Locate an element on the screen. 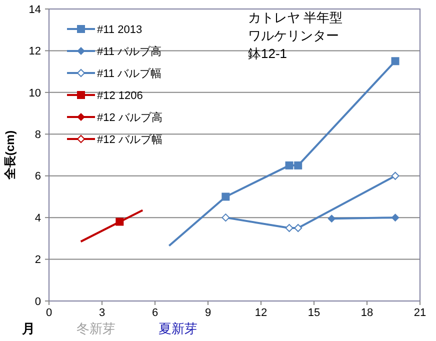  legend-label: #11 バルブ幅 is located at coordinates (129, 73).